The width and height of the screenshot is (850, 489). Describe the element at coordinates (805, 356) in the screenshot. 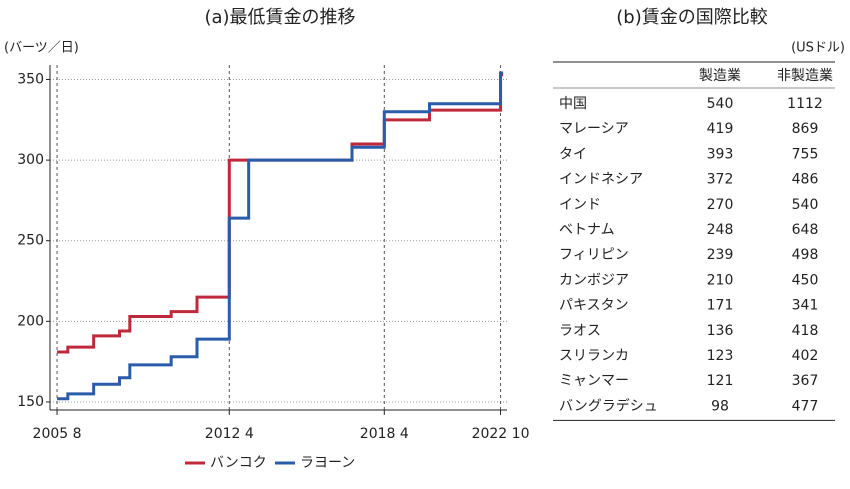

I see `table-cell: 402` at that location.